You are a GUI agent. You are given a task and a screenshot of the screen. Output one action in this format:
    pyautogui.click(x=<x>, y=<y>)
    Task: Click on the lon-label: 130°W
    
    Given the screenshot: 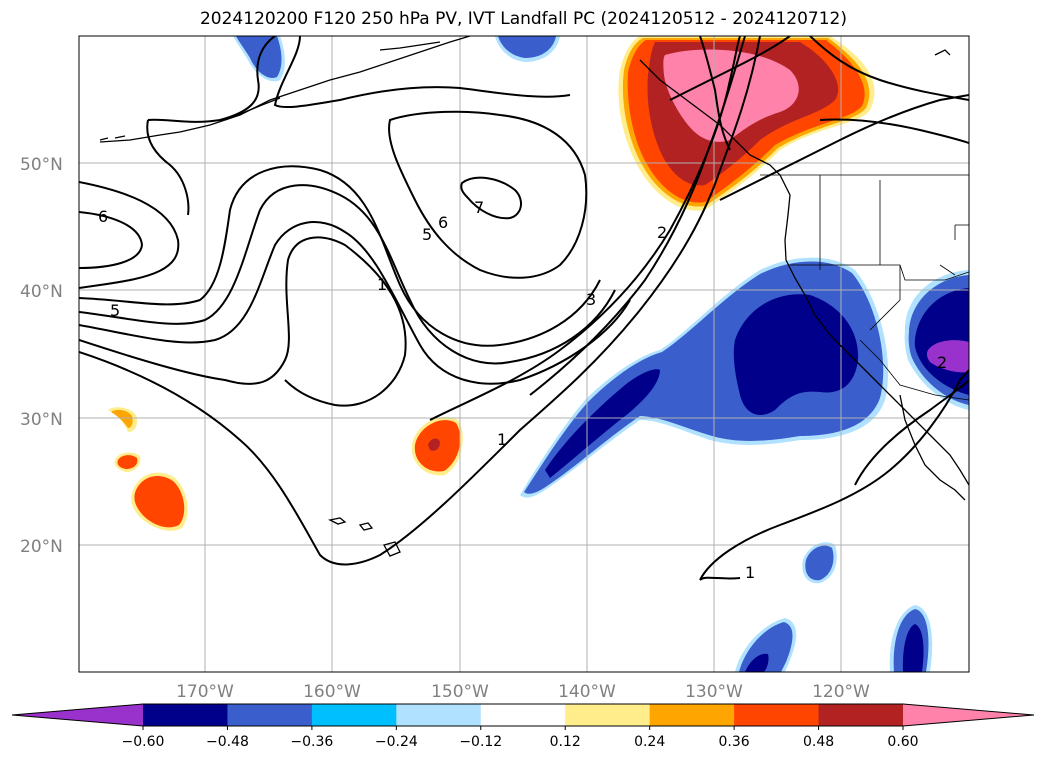 What is the action you would take?
    pyautogui.click(x=714, y=692)
    